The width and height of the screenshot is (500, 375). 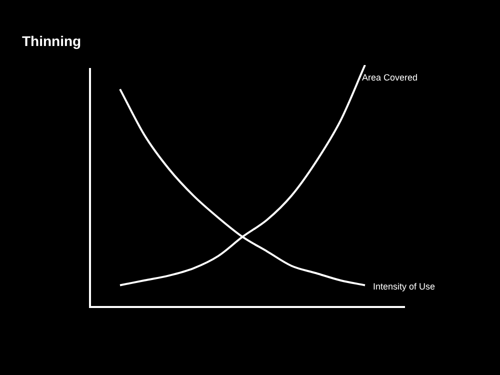 What do you see at coordinates (52, 41) in the screenshot?
I see `chart-title: Thinning` at bounding box center [52, 41].